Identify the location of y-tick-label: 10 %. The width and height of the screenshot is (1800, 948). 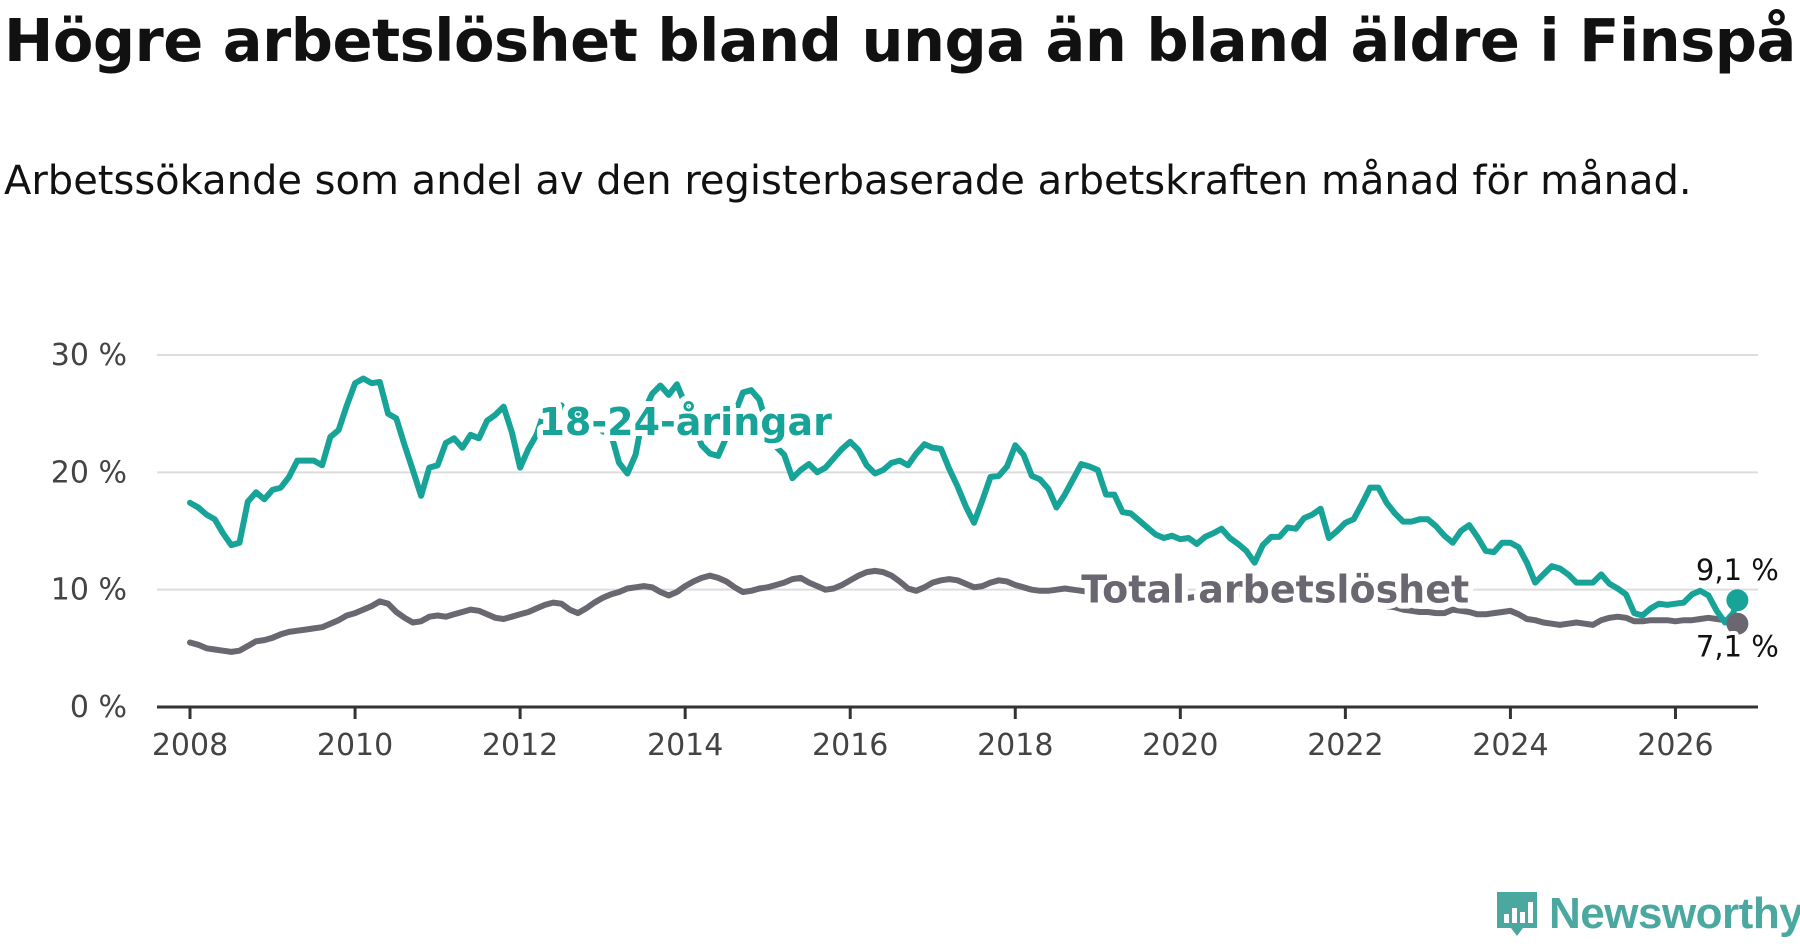
(89, 590).